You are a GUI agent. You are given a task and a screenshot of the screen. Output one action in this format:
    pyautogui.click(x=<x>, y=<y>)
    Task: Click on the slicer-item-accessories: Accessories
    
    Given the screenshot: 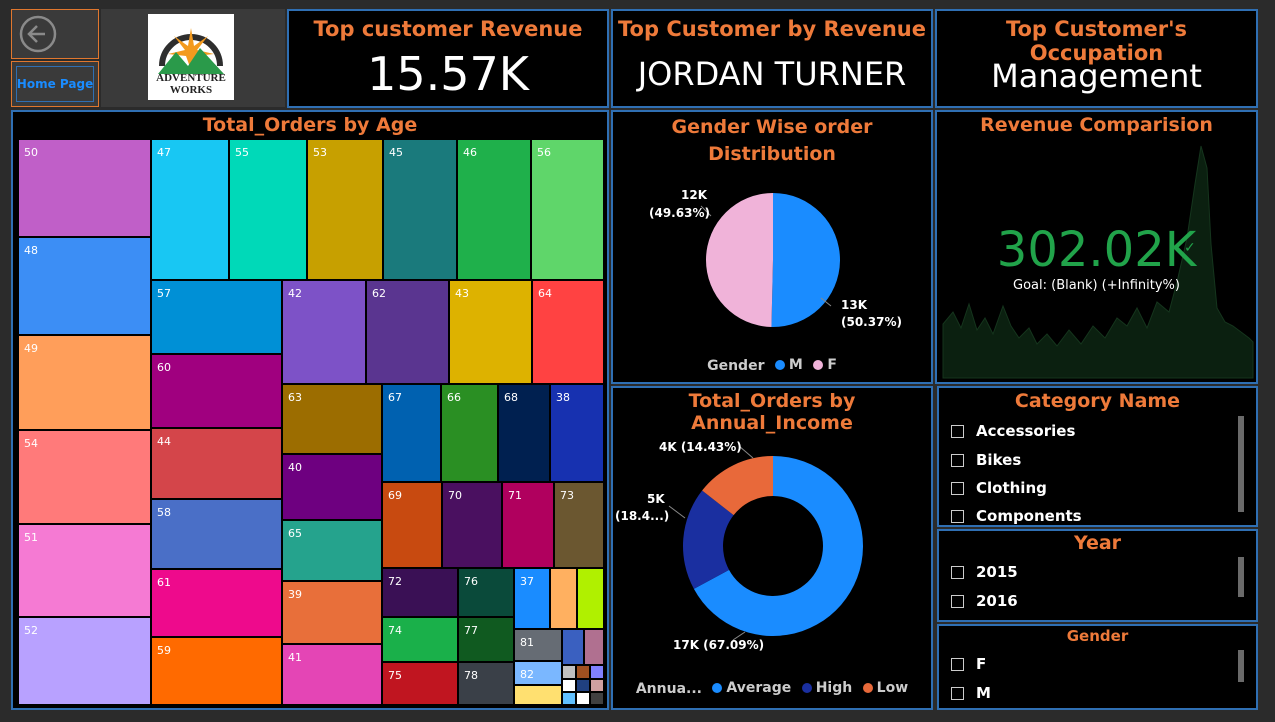 What is the action you would take?
    pyautogui.click(x=1013, y=431)
    